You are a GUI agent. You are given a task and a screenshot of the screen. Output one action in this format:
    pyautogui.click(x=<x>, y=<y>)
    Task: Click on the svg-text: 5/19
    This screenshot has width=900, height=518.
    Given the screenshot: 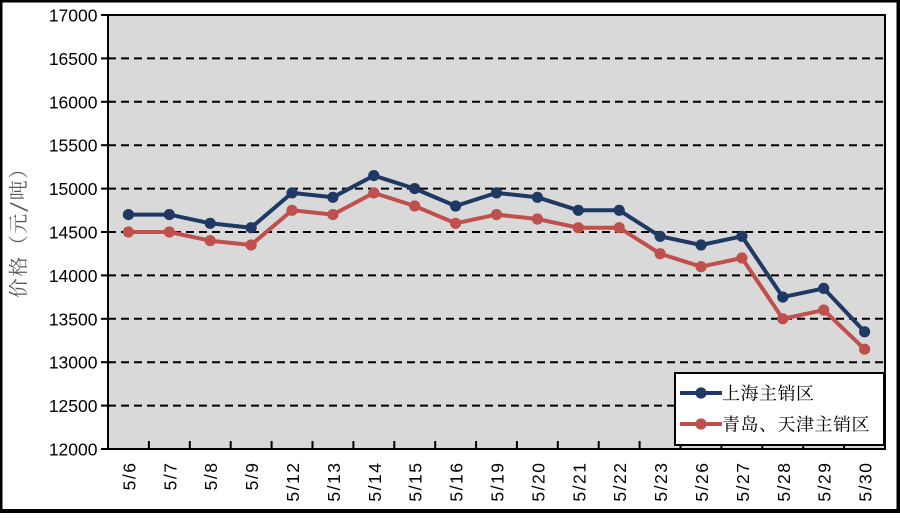 What is the action you would take?
    pyautogui.click(x=498, y=482)
    